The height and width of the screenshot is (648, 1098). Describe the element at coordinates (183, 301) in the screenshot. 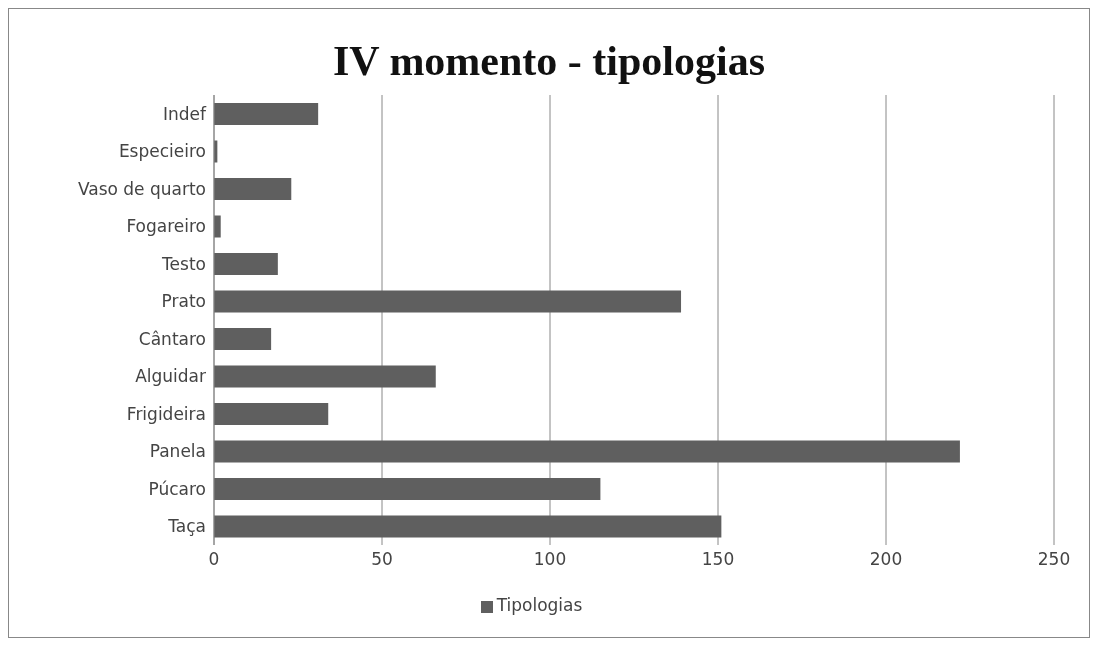

I see `y-tick-label: Prato` at that location.